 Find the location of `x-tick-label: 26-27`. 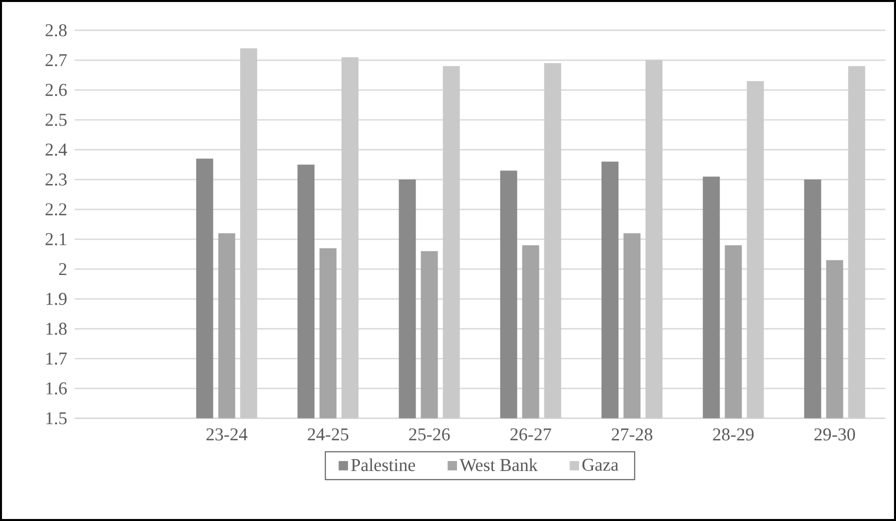

x-tick-label: 26-27 is located at coordinates (531, 434).